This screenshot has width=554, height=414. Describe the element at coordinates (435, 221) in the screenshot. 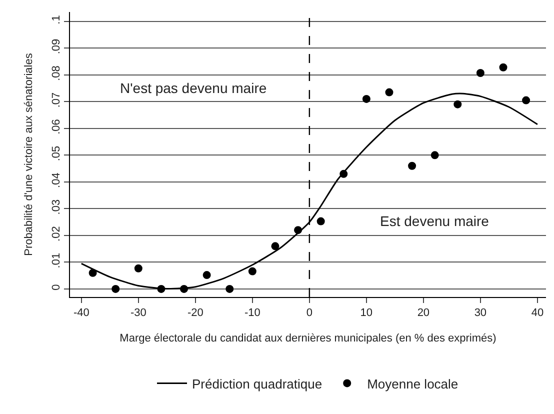

I see `annotation: Est devenu maire` at that location.